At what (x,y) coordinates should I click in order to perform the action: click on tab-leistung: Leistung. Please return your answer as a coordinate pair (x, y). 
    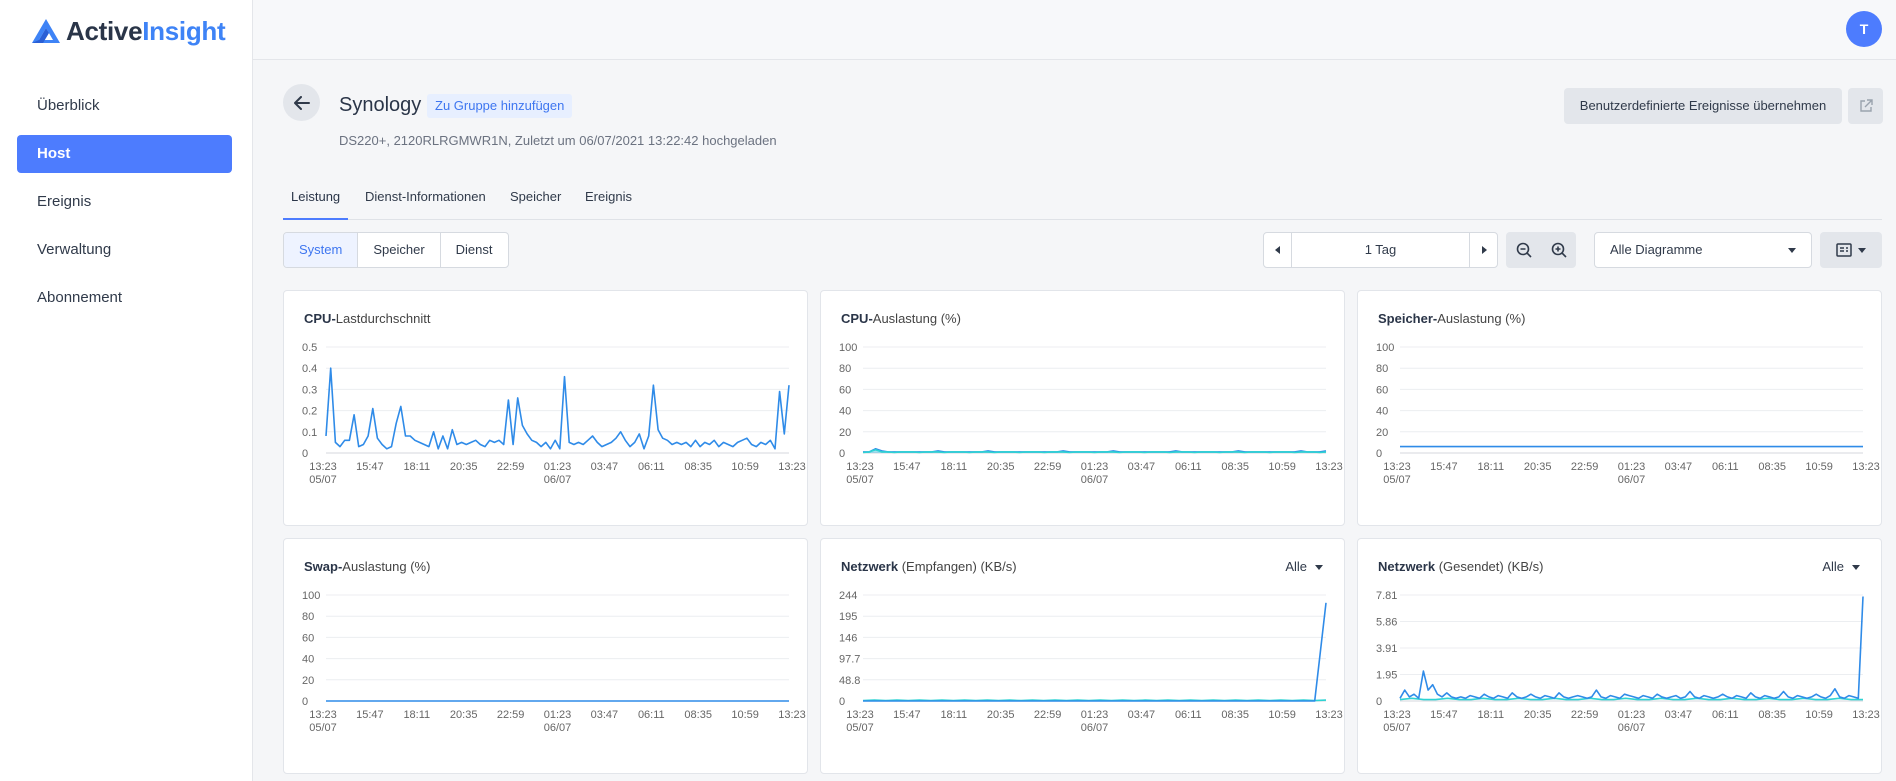
    Looking at the image, I should click on (316, 200).